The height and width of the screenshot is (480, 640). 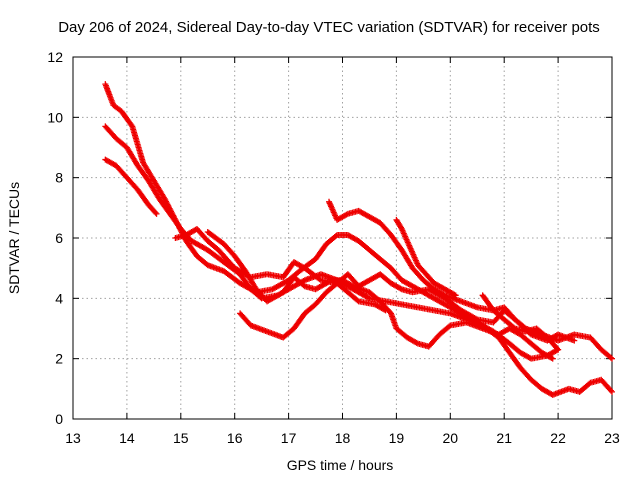 I want to click on y-tick-label: 12, so click(x=55, y=57).